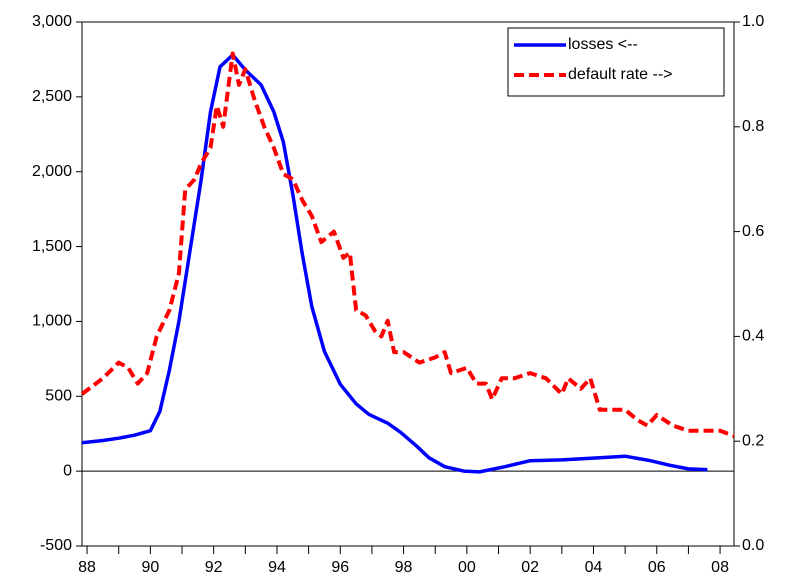 The image size is (786, 584). What do you see at coordinates (753, 336) in the screenshot?
I see `y2-tick-label: 0.4` at bounding box center [753, 336].